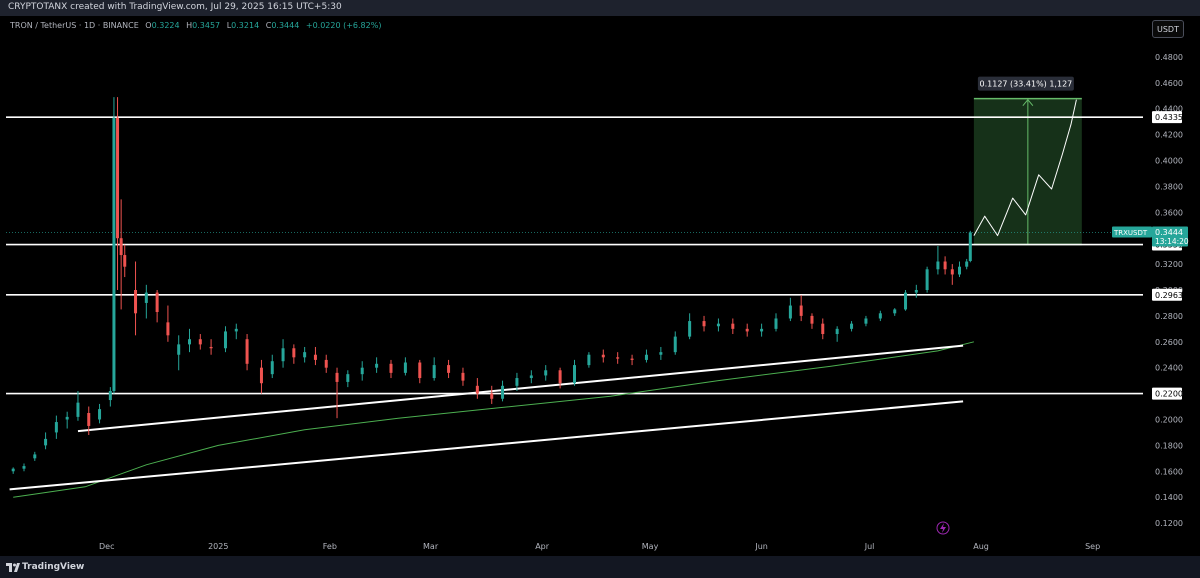 The height and width of the screenshot is (578, 1200). Describe the element at coordinates (1025, 83) in the screenshot. I see `projection-label-box` at that location.